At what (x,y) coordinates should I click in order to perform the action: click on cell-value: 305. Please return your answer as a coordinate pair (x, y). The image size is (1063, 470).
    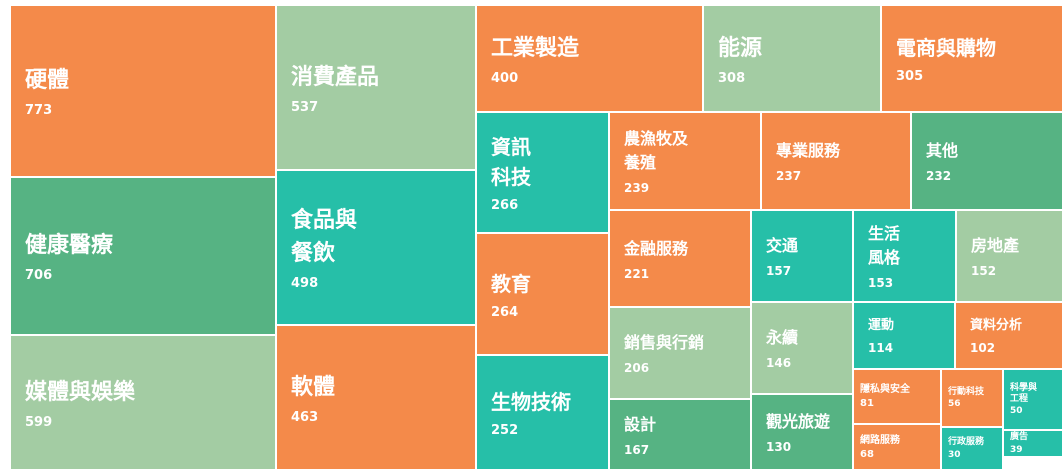
    Looking at the image, I should click on (910, 76).